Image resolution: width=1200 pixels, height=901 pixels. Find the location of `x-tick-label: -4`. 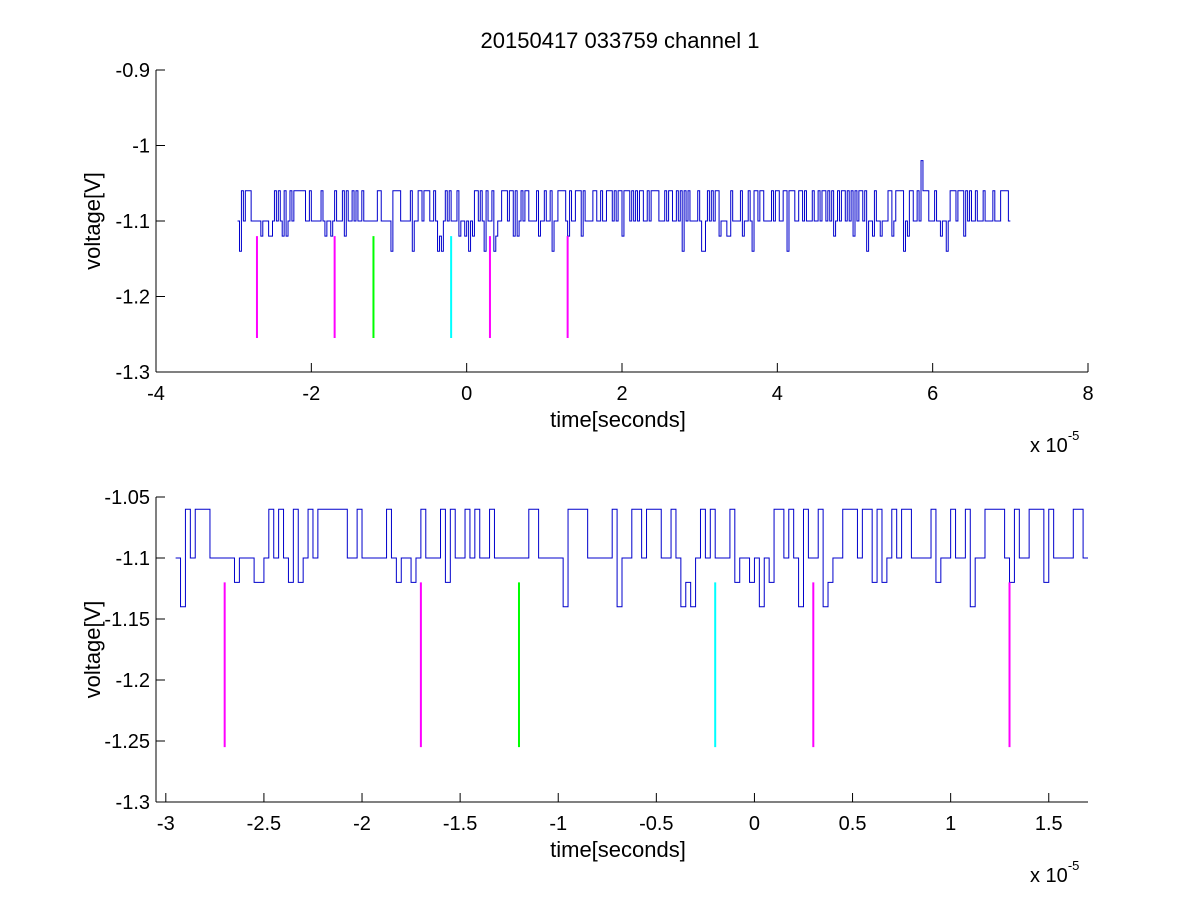

x-tick-label: -4 is located at coordinates (156, 394).